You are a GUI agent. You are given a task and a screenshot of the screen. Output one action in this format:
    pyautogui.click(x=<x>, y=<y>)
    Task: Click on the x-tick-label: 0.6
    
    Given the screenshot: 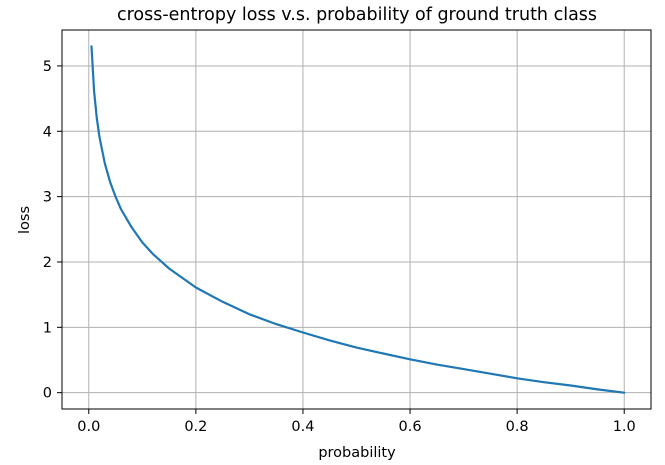 What is the action you would take?
    pyautogui.click(x=410, y=427)
    